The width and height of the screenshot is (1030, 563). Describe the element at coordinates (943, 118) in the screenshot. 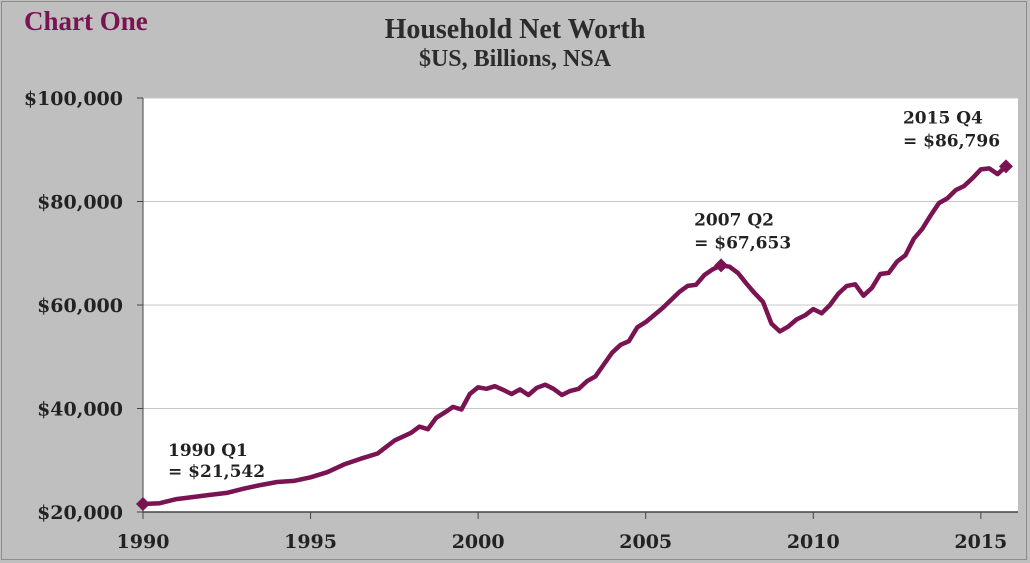

I see `annotation-label: 2015 Q4` at that location.